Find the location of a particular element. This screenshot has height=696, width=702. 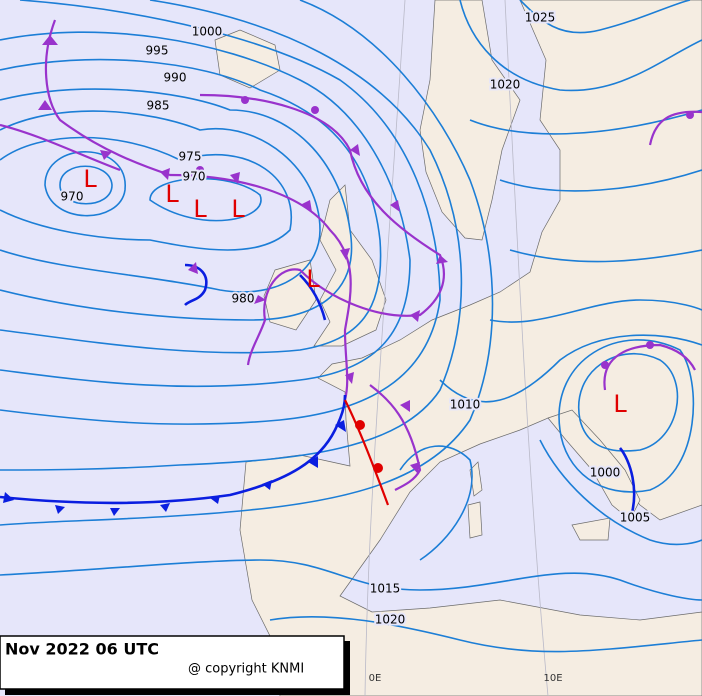

map-title: Nov 2022 06 UTC is located at coordinates (82, 649).